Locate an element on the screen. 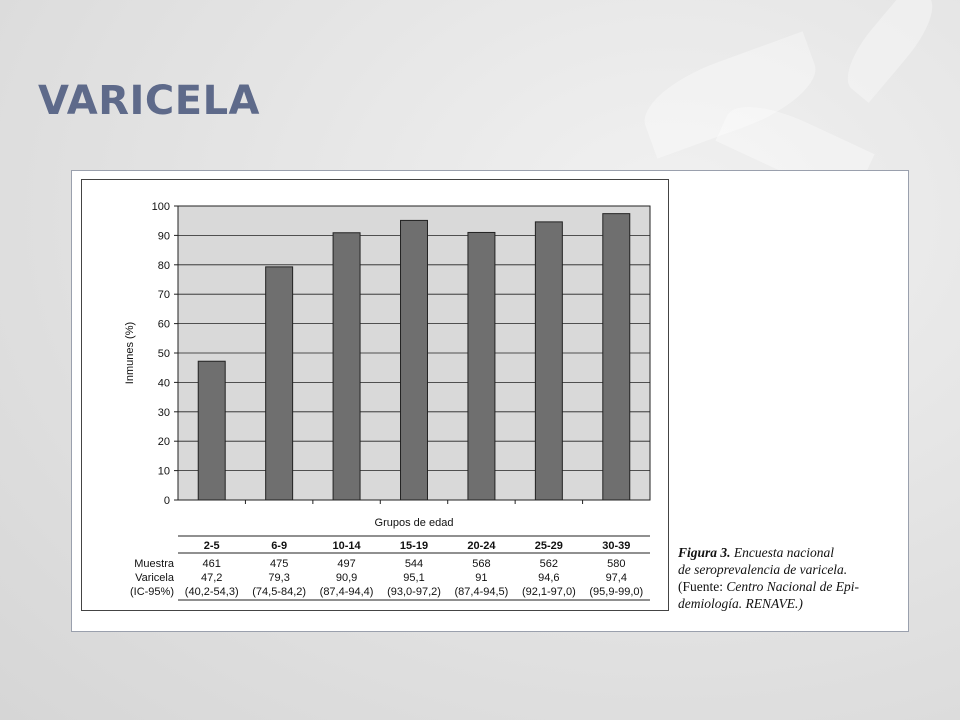 Image resolution: width=960 pixels, height=720 pixels. category-label: 25-29 is located at coordinates (549, 546).